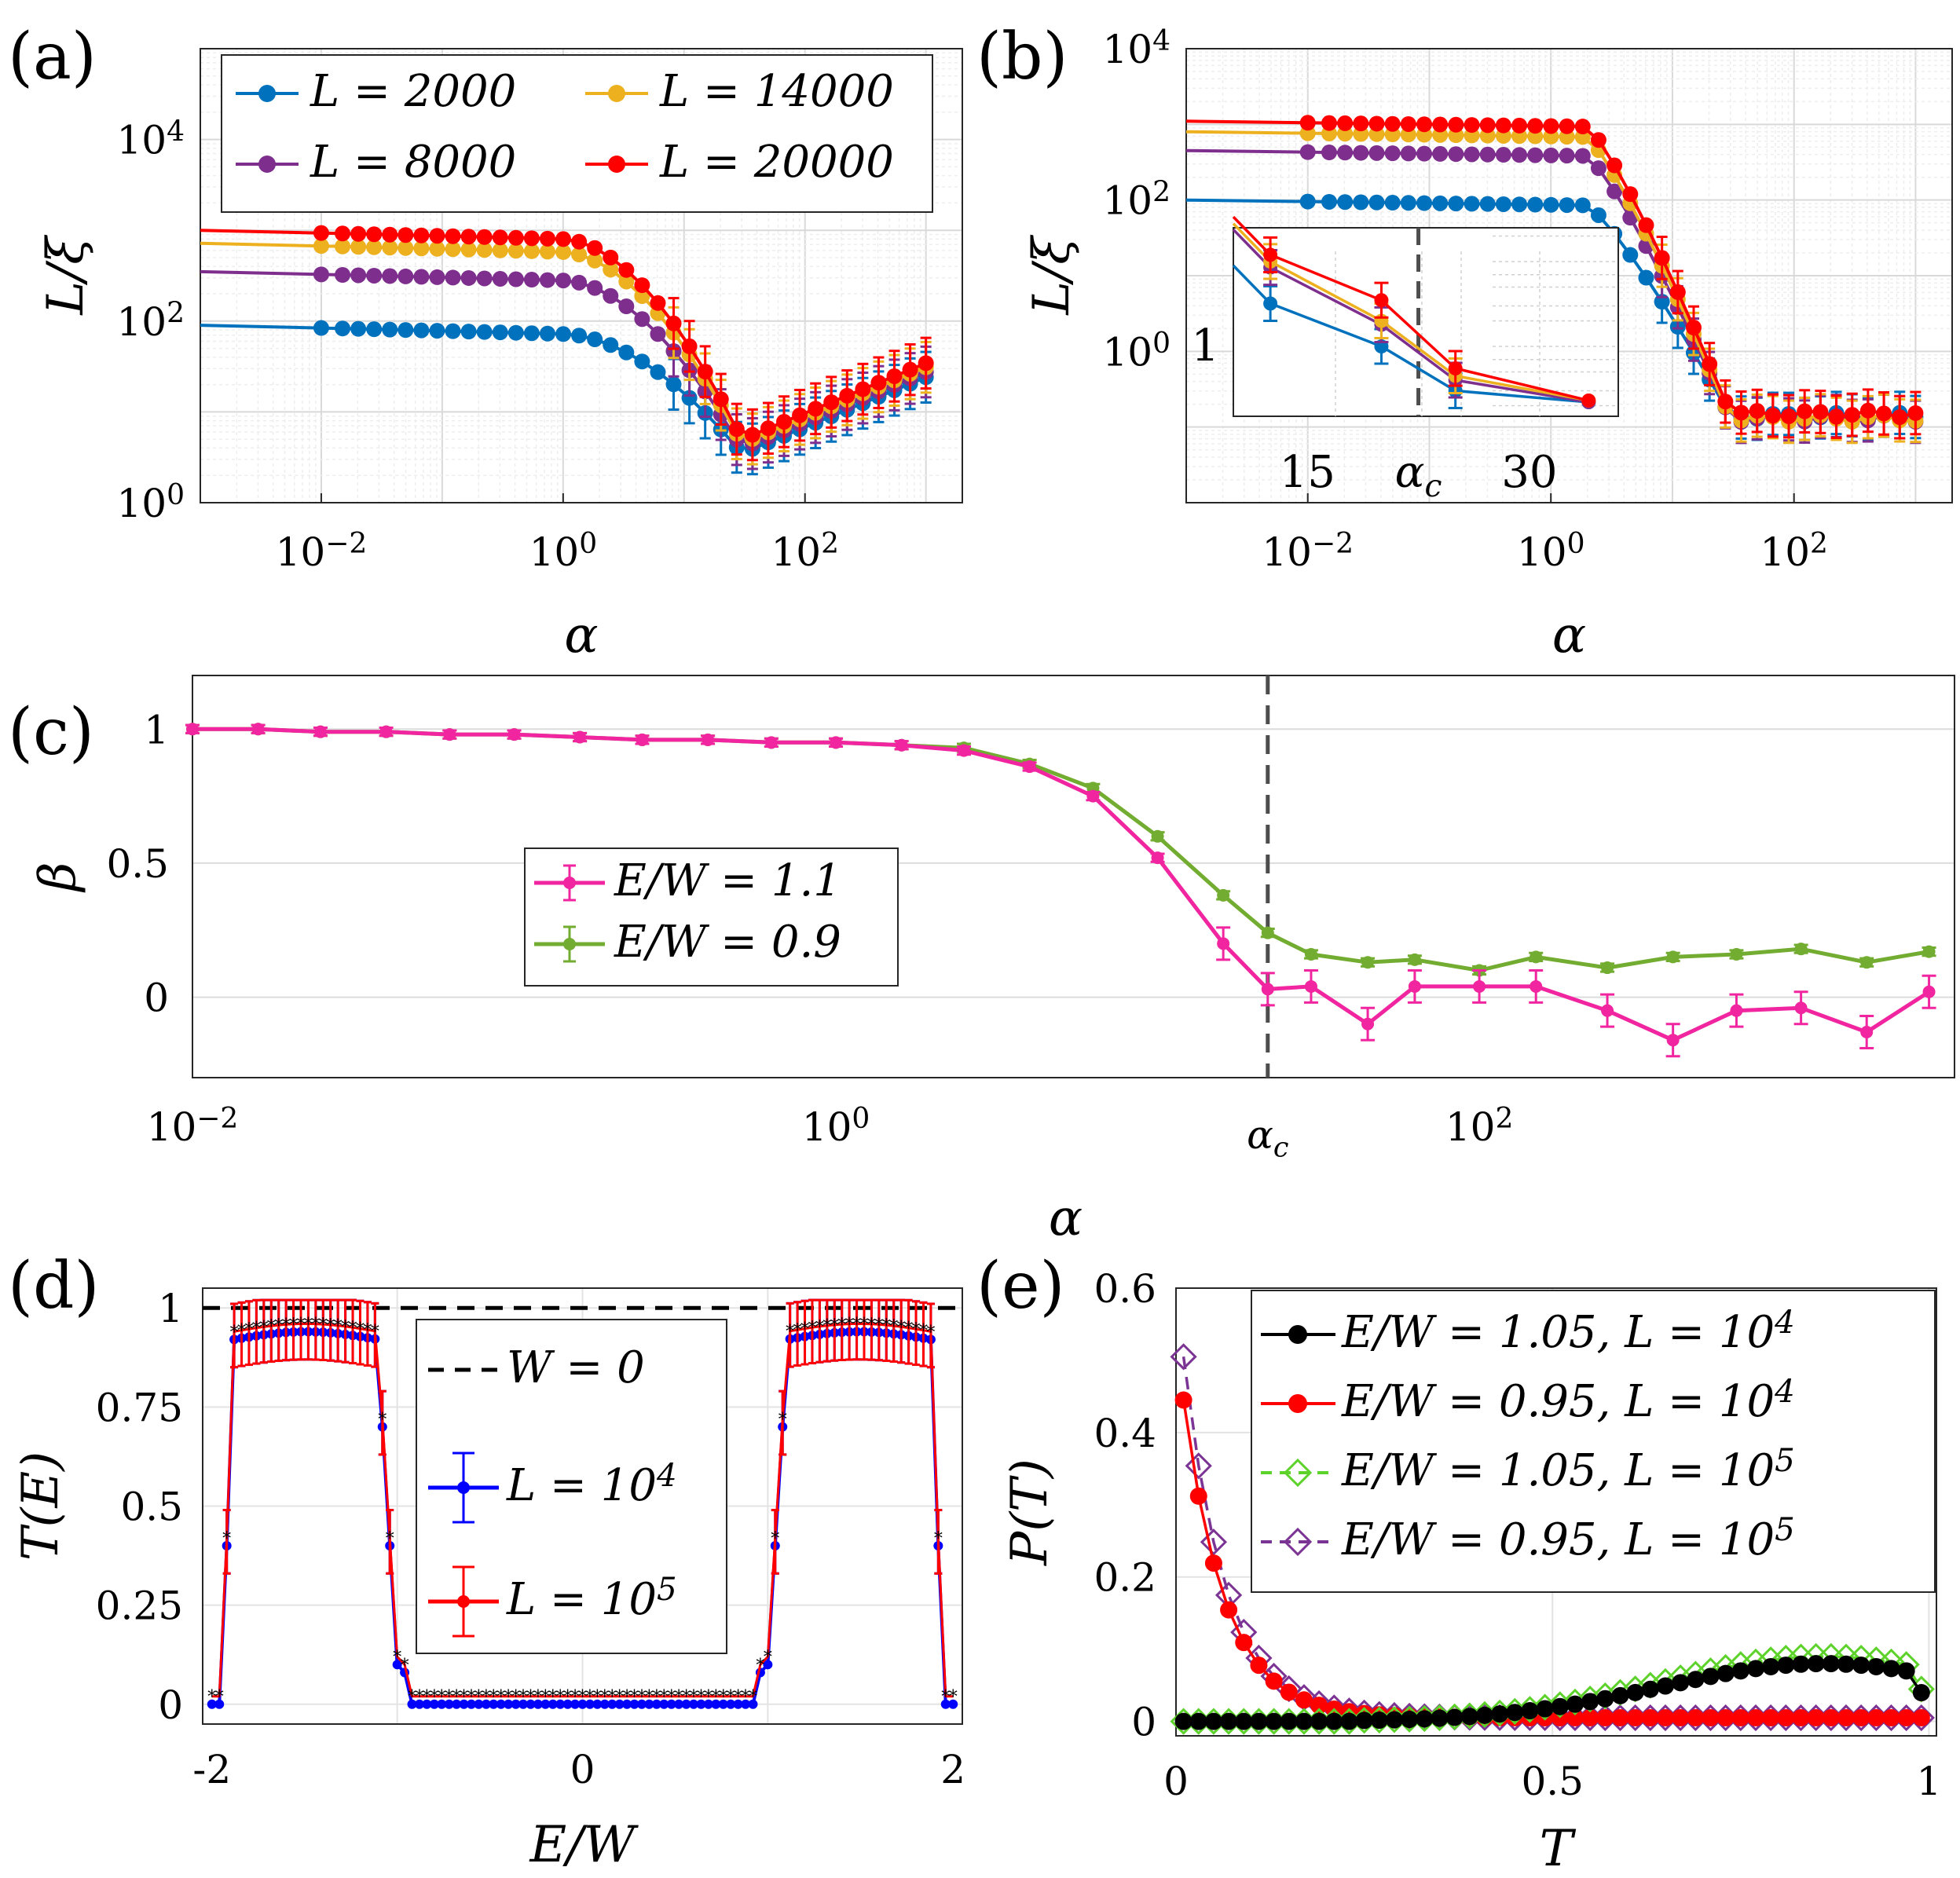 The height and width of the screenshot is (1878, 1960). What do you see at coordinates (41, 1506) in the screenshot?
I see `y-axis-title: T(E)` at bounding box center [41, 1506].